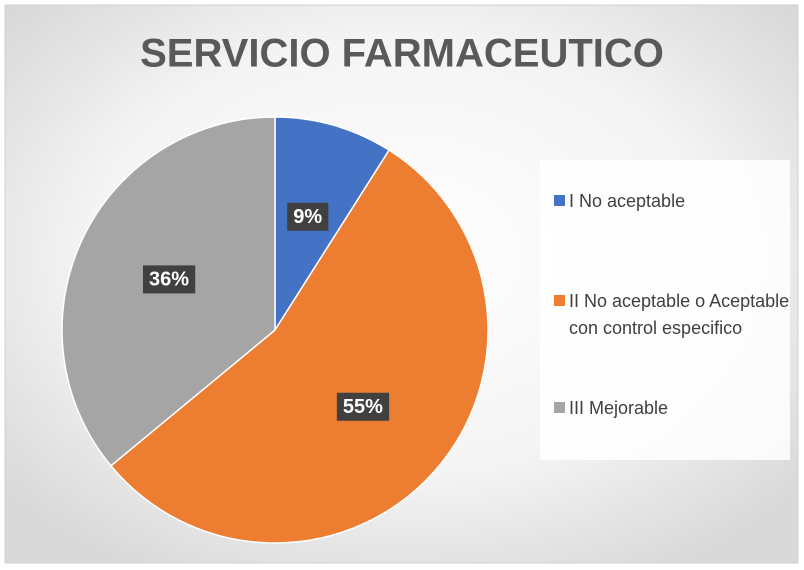 The image size is (804, 570). I want to click on data-label: 55%, so click(363, 407).